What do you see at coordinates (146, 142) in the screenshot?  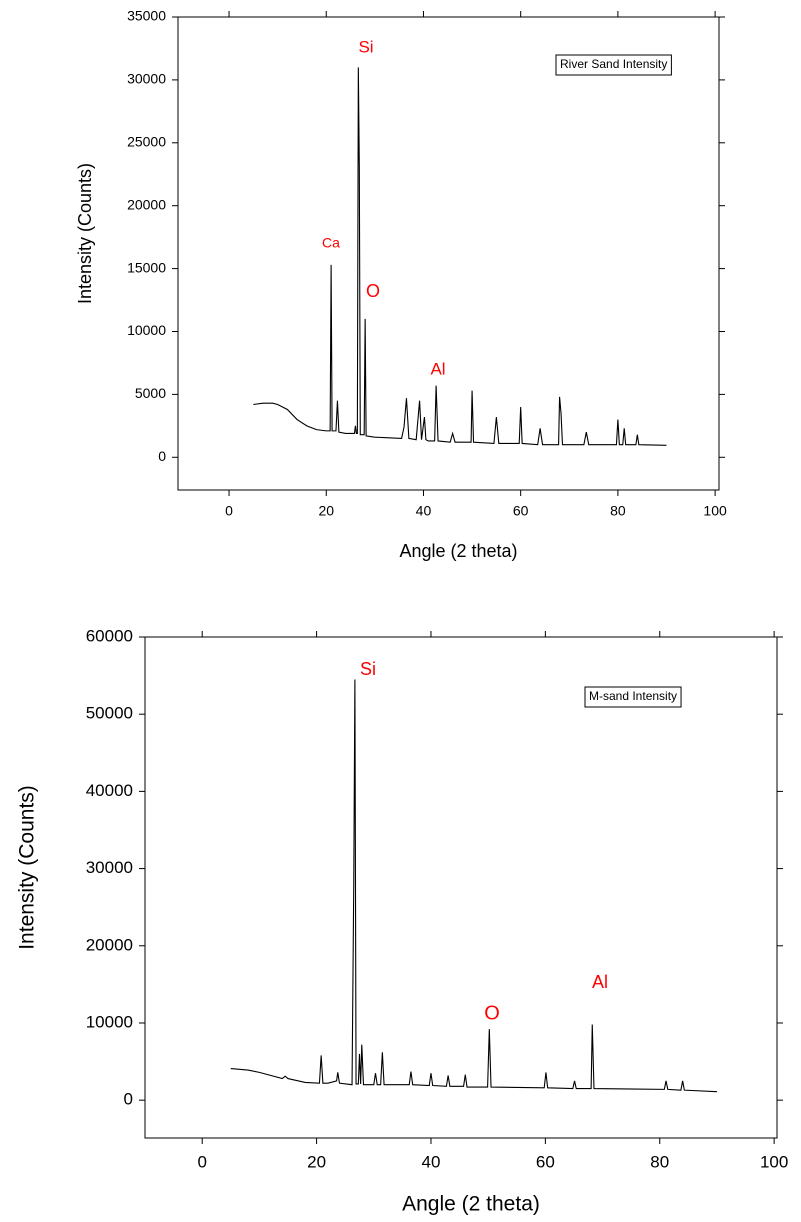 I see `y-tick-label: 25000` at bounding box center [146, 142].